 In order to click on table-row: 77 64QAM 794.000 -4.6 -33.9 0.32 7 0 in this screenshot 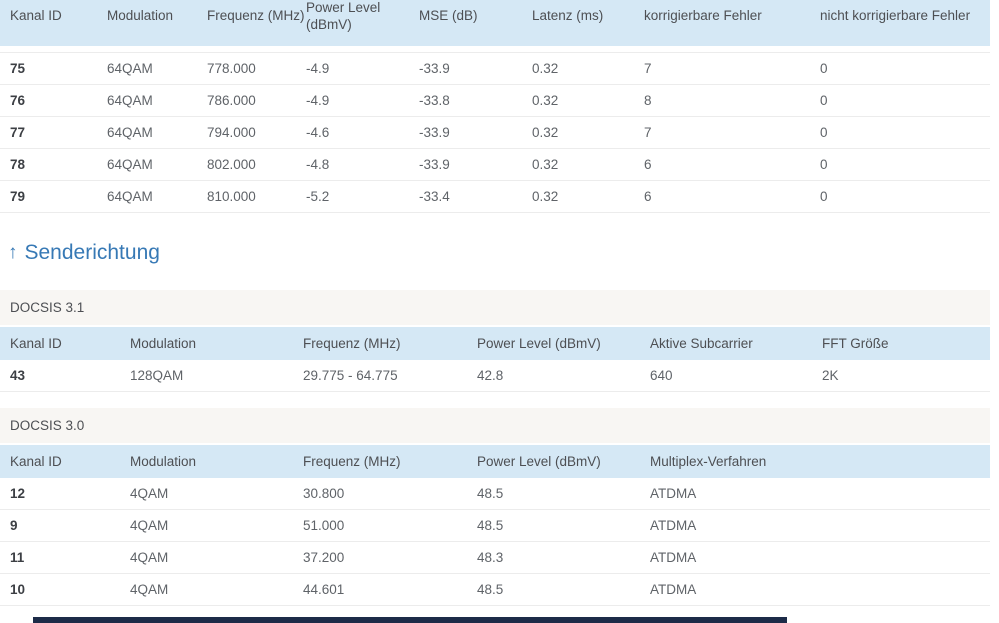, I will do `click(495, 133)`.